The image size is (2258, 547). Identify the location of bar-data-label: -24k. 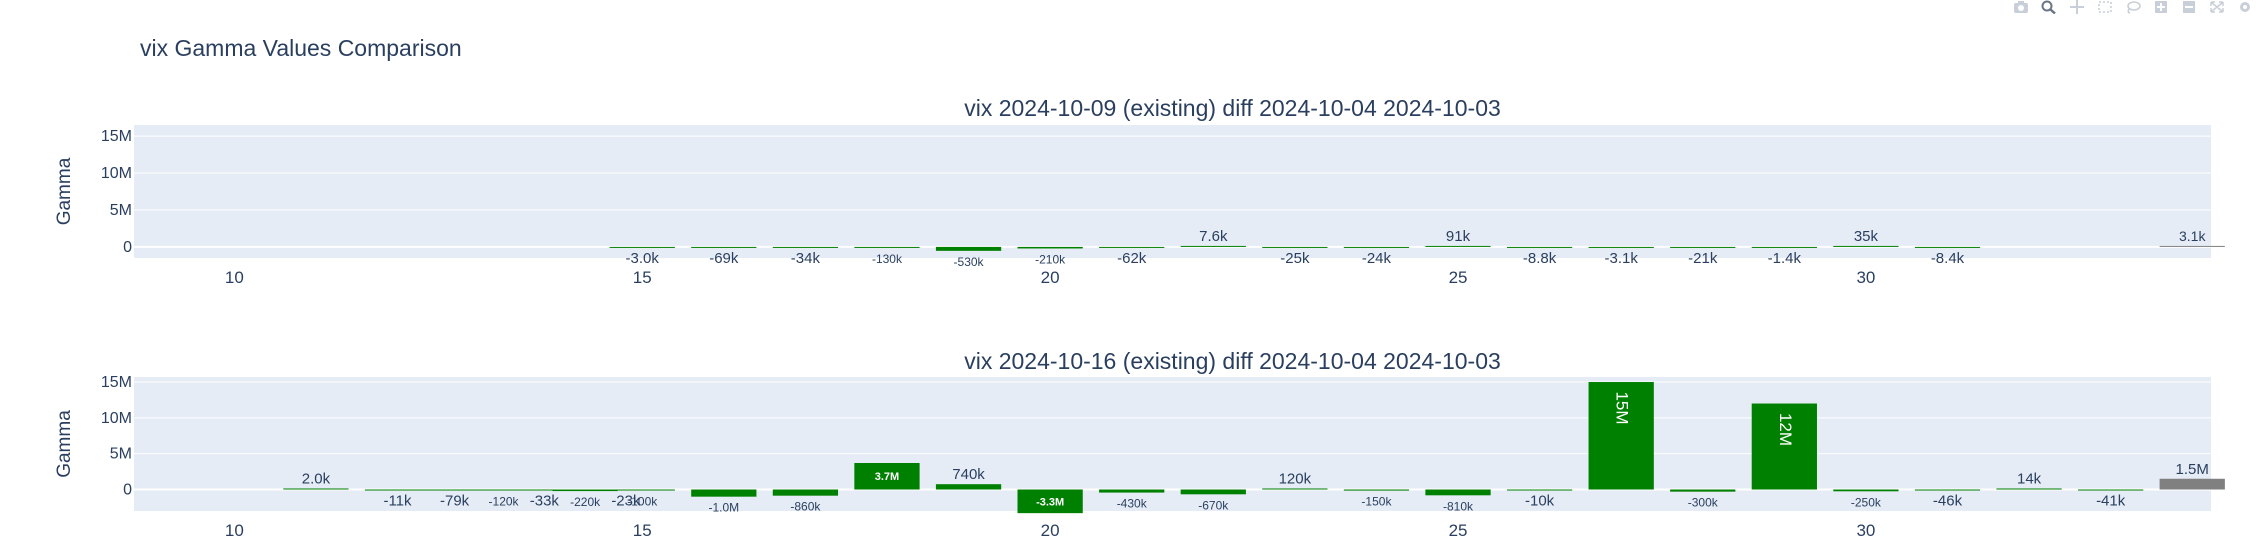
(1377, 258).